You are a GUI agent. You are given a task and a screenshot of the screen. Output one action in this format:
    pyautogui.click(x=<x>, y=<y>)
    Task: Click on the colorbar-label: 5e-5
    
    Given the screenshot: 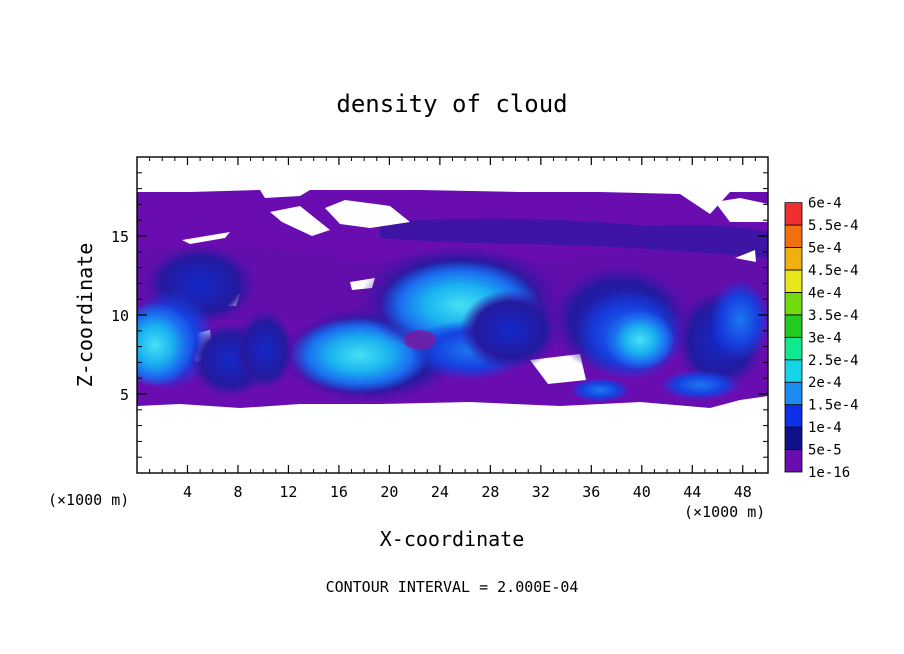 What is the action you would take?
    pyautogui.click(x=825, y=451)
    